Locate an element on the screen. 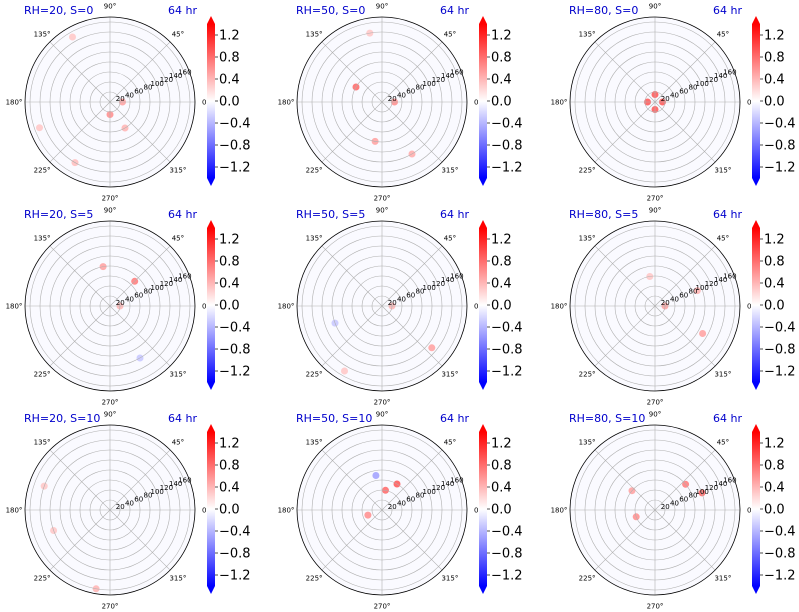 This screenshot has height=612, width=799. panel-title: RH=50, S=0 is located at coordinates (330, 10).